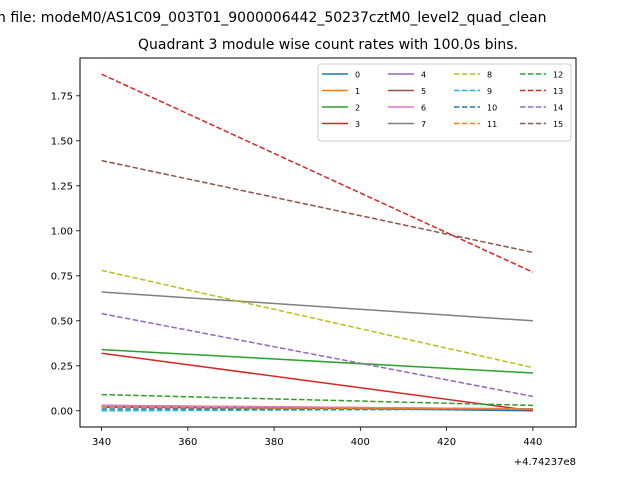 This screenshot has width=640, height=480. What do you see at coordinates (446, 442) in the screenshot?
I see `x-tick-label: 420` at bounding box center [446, 442].